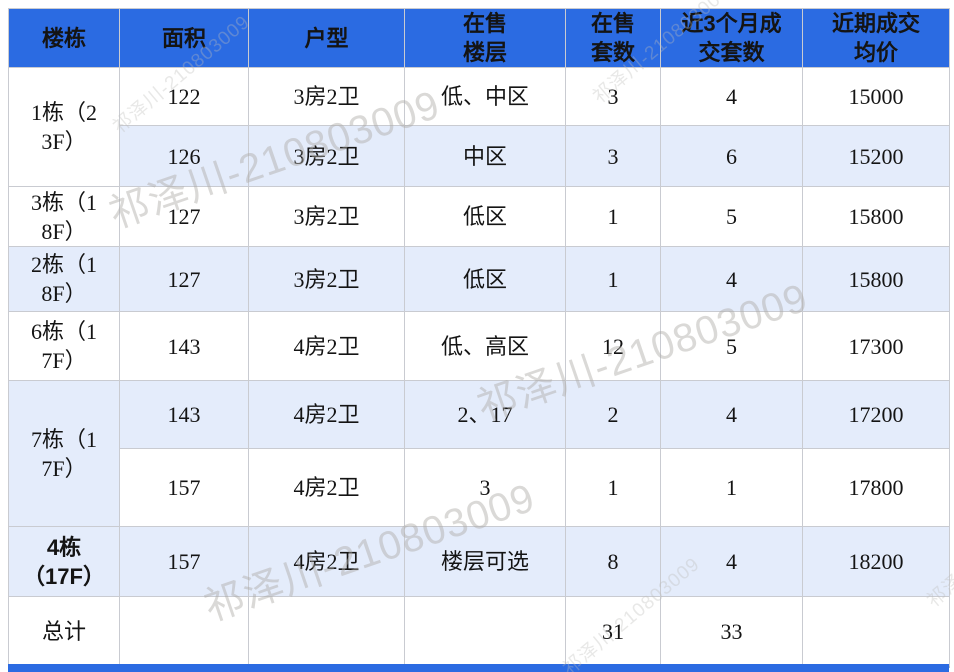  I want to click on table-row: 2栋（1 8F） 127 3房2卫 低区 1 4 15800, so click(479, 279).